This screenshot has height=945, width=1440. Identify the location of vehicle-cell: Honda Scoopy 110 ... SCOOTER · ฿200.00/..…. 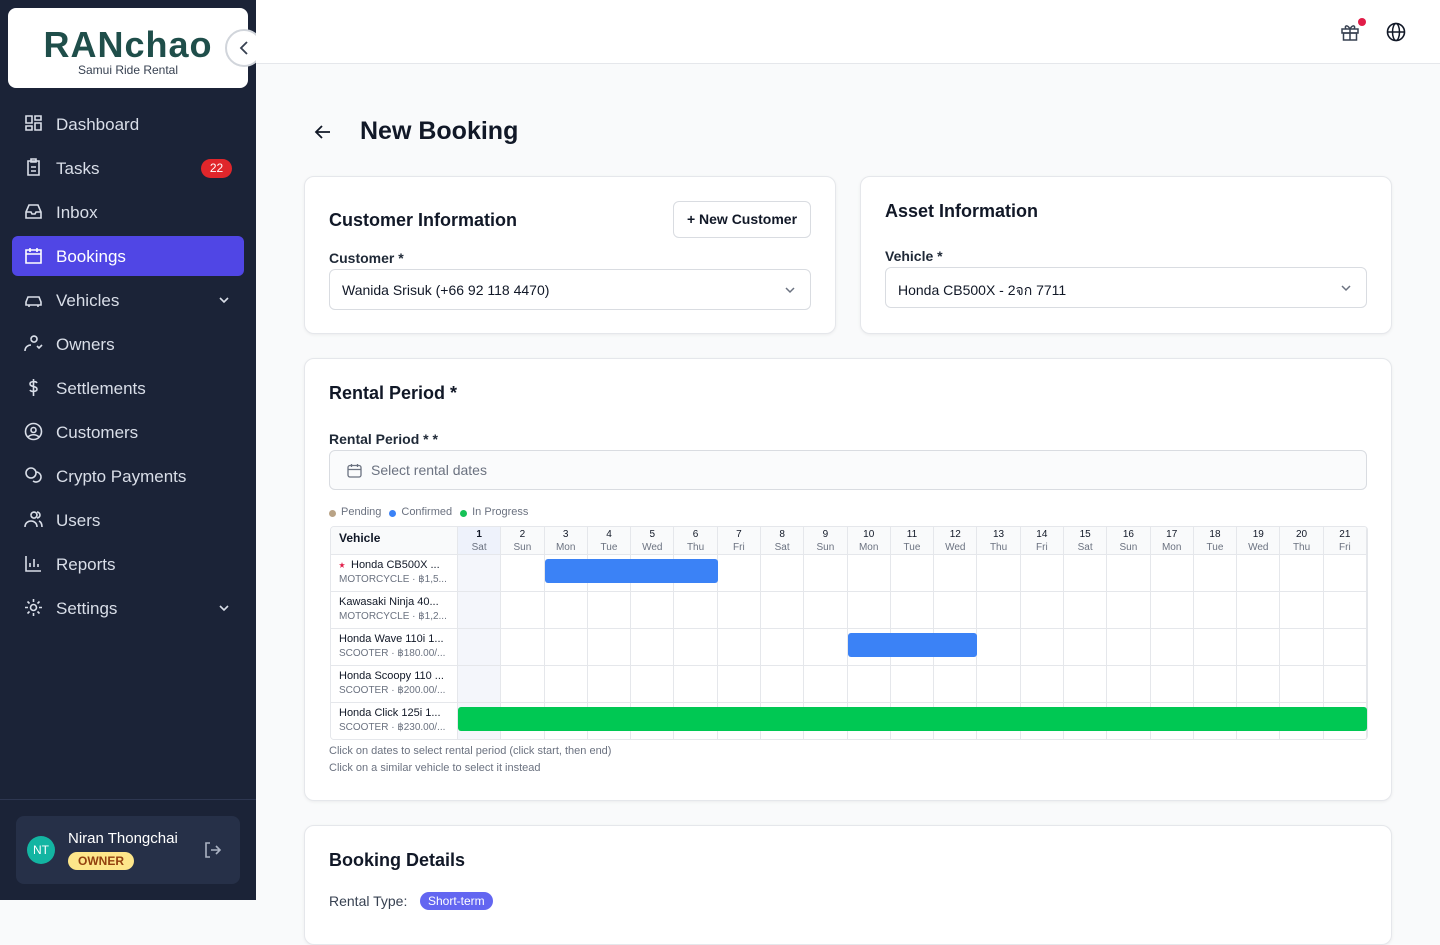
(394, 684).